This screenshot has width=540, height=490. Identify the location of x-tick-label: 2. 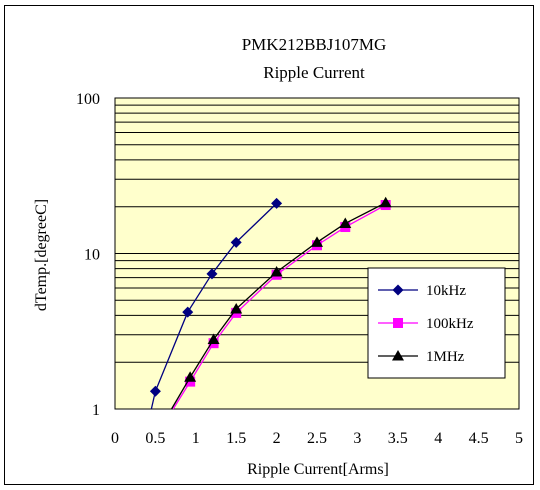
(277, 438).